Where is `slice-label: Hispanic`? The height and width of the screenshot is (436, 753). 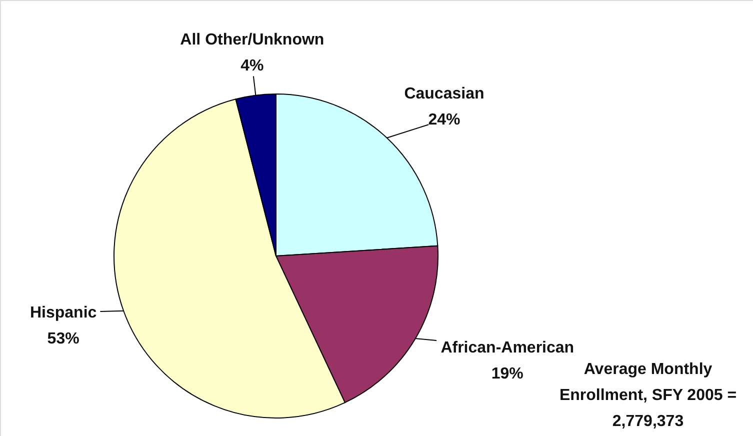 slice-label: Hispanic is located at coordinates (63, 313).